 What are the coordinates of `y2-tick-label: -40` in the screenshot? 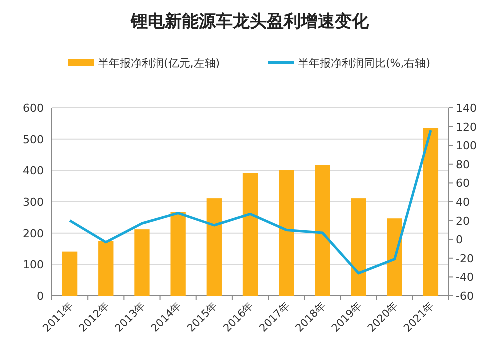 It's located at (465, 277).